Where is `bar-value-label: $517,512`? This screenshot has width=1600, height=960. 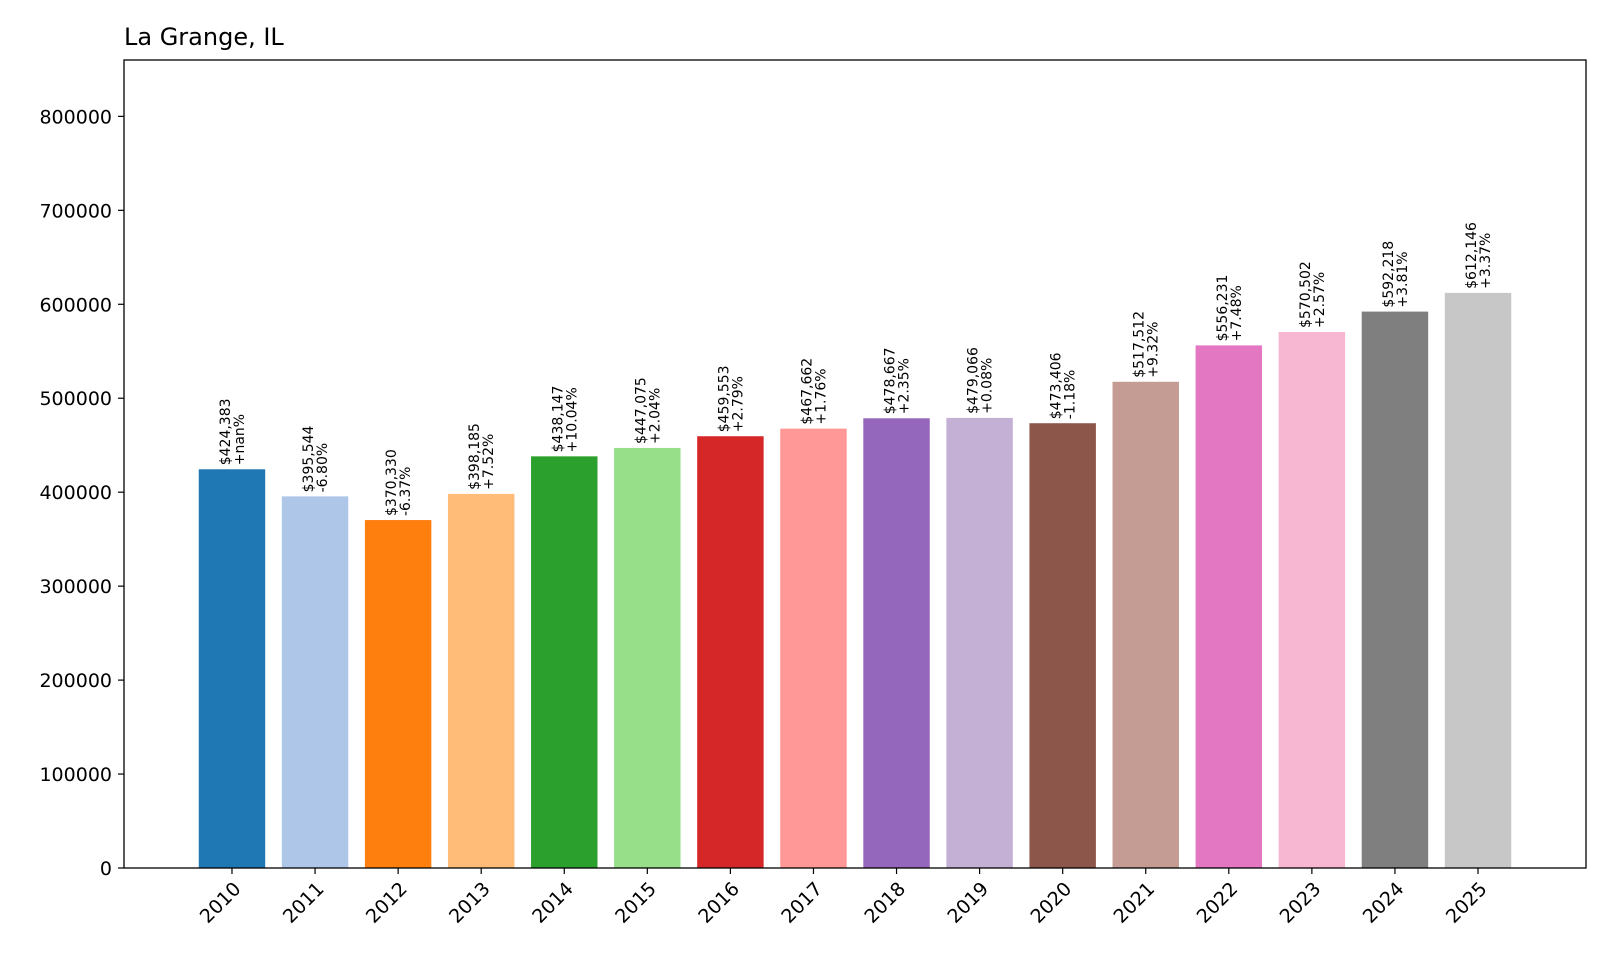
bar-value-label: $517,512 is located at coordinates (1140, 344).